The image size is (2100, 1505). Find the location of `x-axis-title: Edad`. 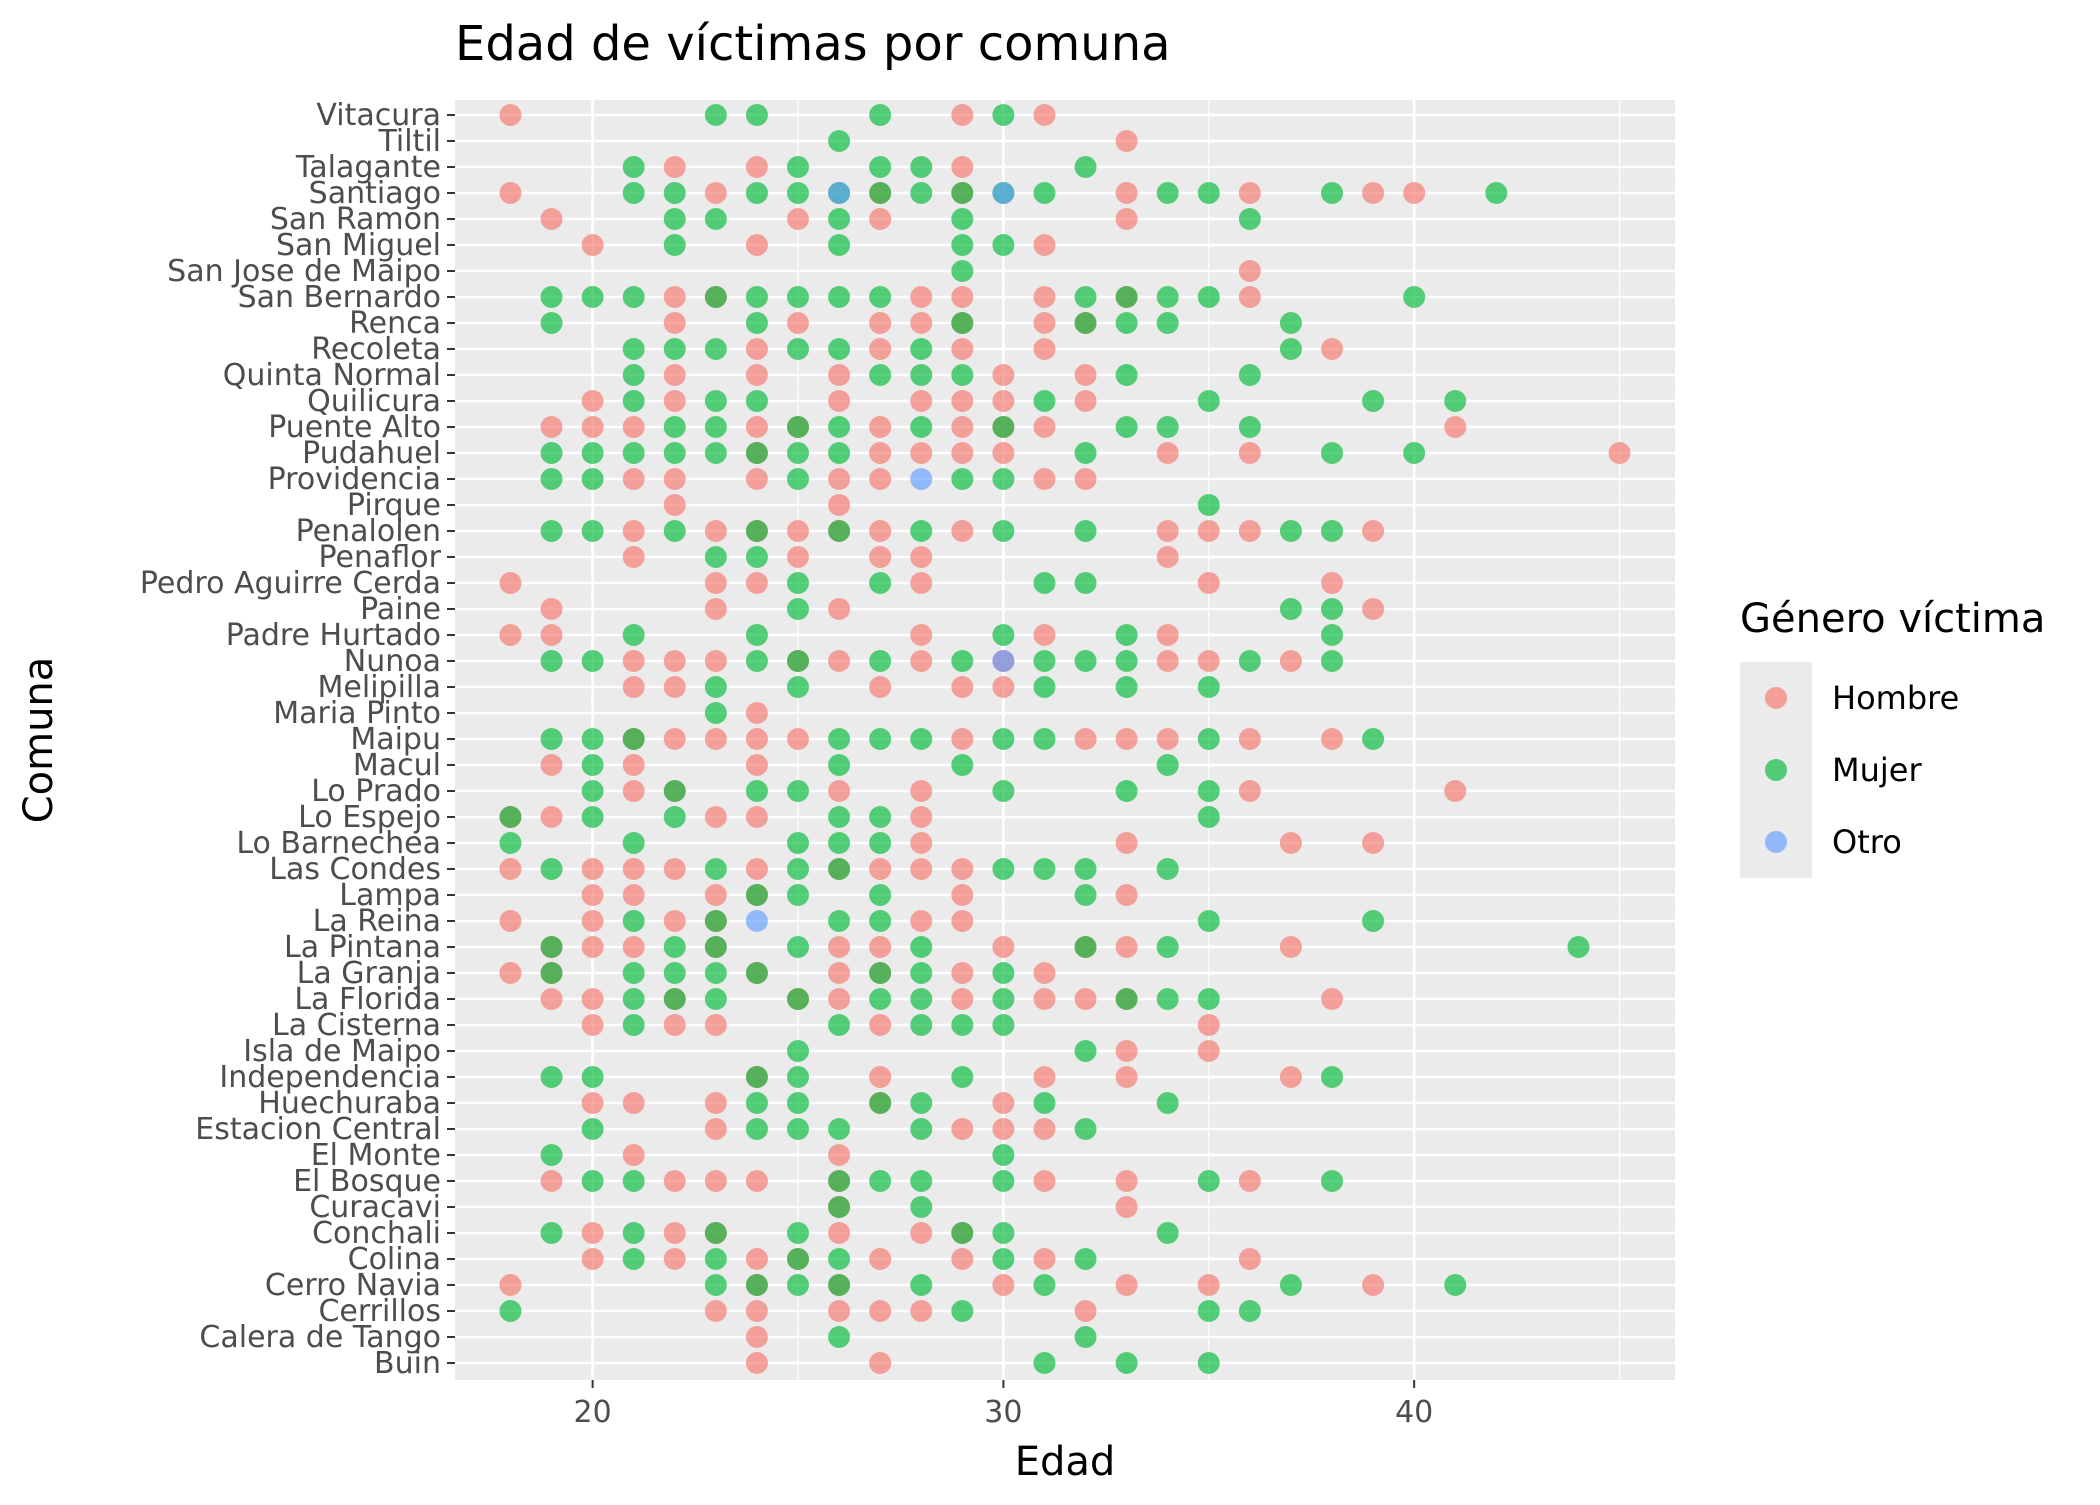

x-axis-title: Edad is located at coordinates (1065, 1462).